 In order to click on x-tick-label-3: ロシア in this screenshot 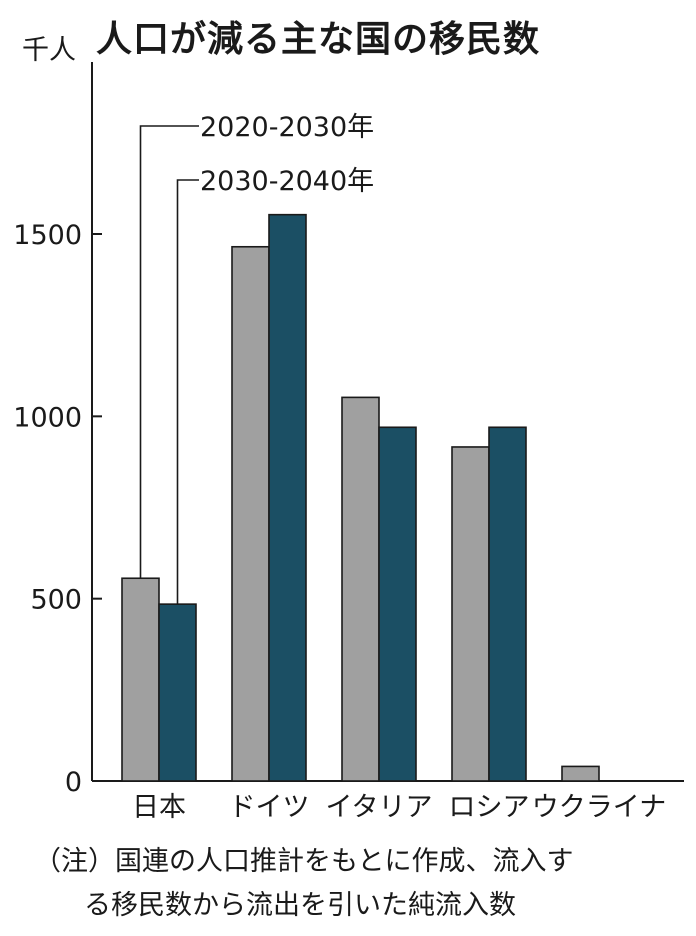, I will do `click(489, 807)`.